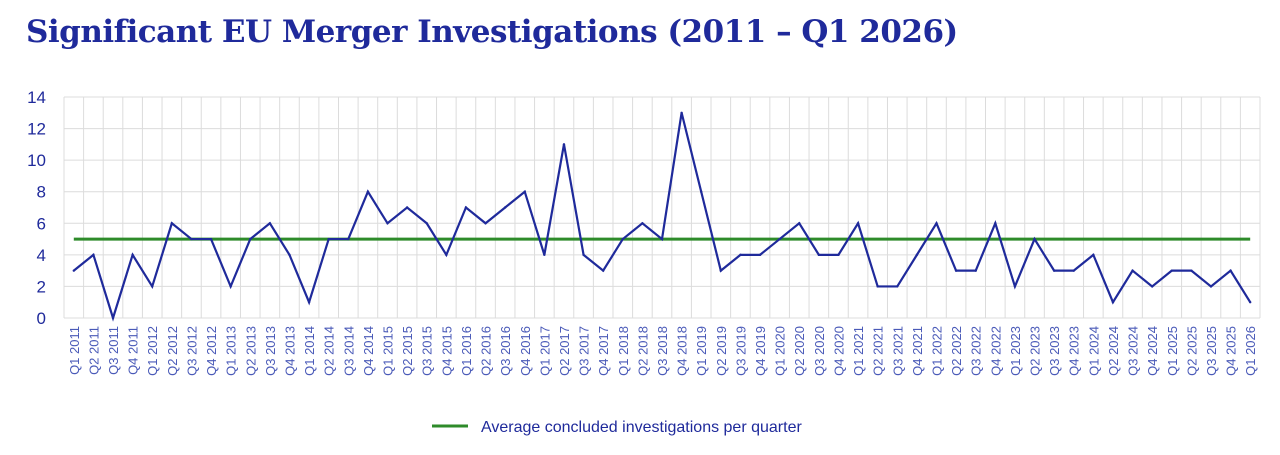 The height and width of the screenshot is (455, 1280). Describe the element at coordinates (152, 351) in the screenshot. I see `x-tick-label: Q1 2012` at that location.